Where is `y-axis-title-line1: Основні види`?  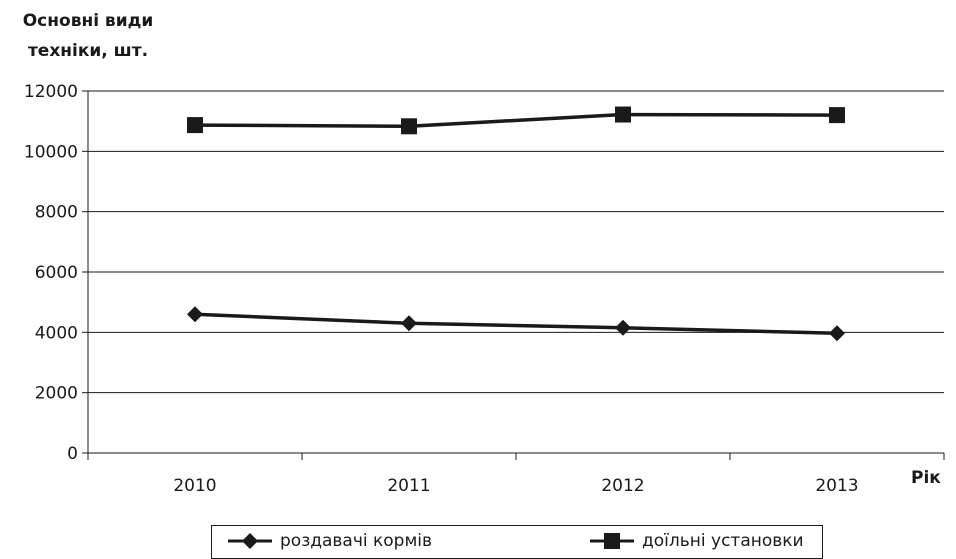
y-axis-title-line1: Основні види is located at coordinates (88, 21).